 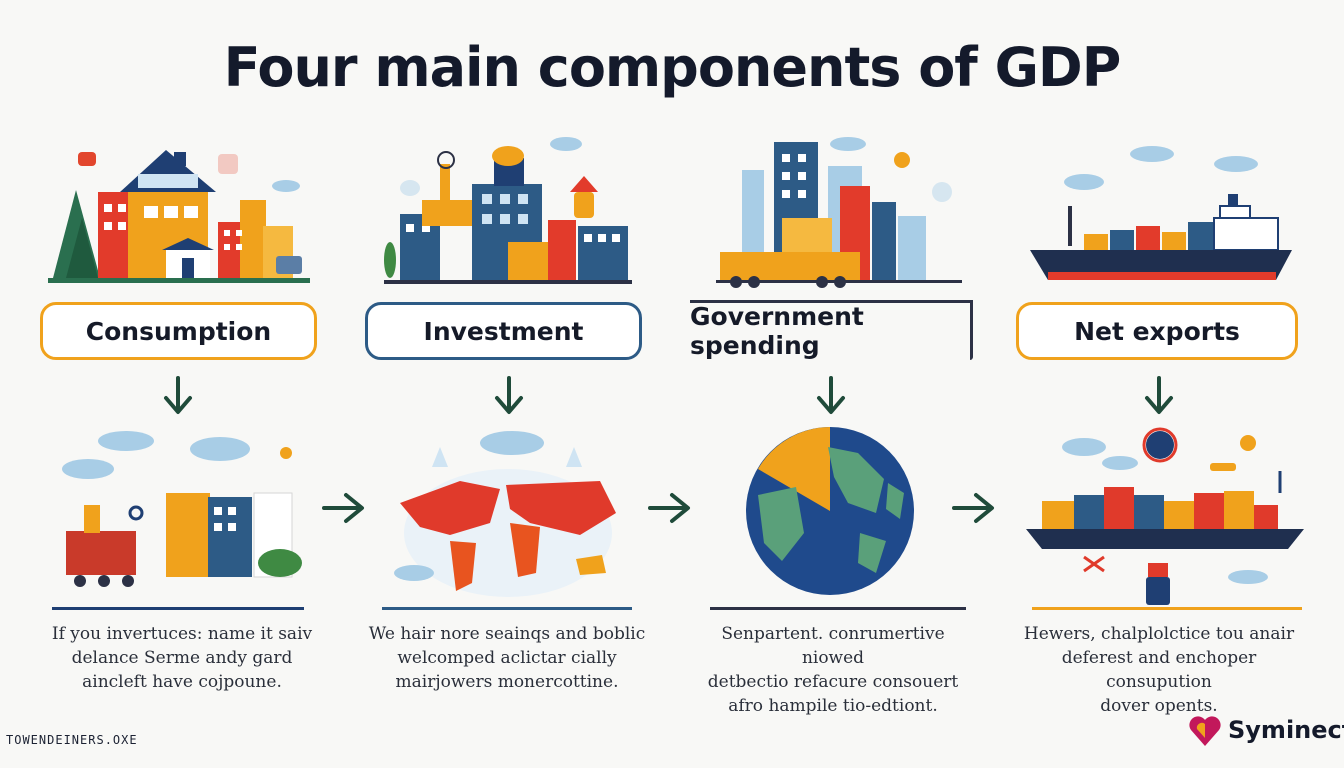 I want to click on exports-cargo-illustration, so click(x=1165, y=518).